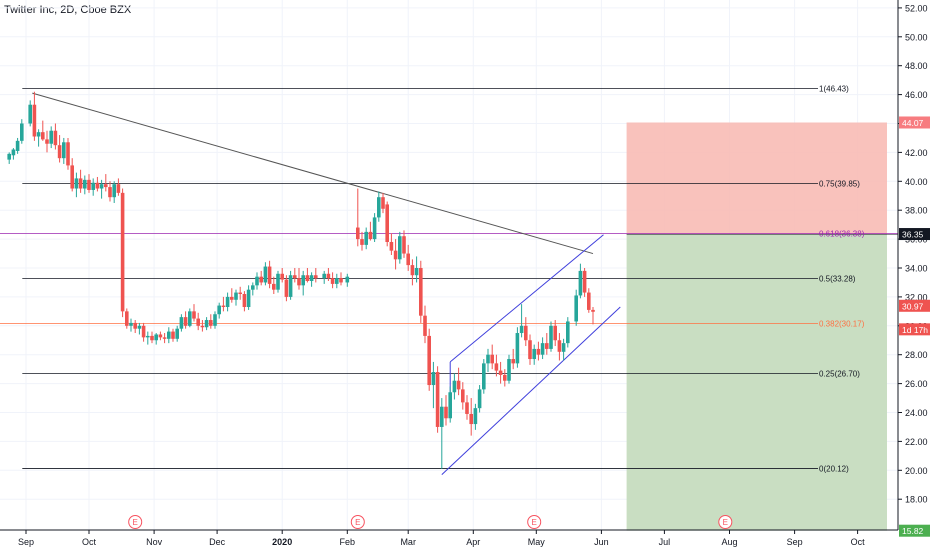 Image resolution: width=932 pixels, height=550 pixels. What do you see at coordinates (916, 297) in the screenshot?
I see `y-tick-label: 32.00` at bounding box center [916, 297].